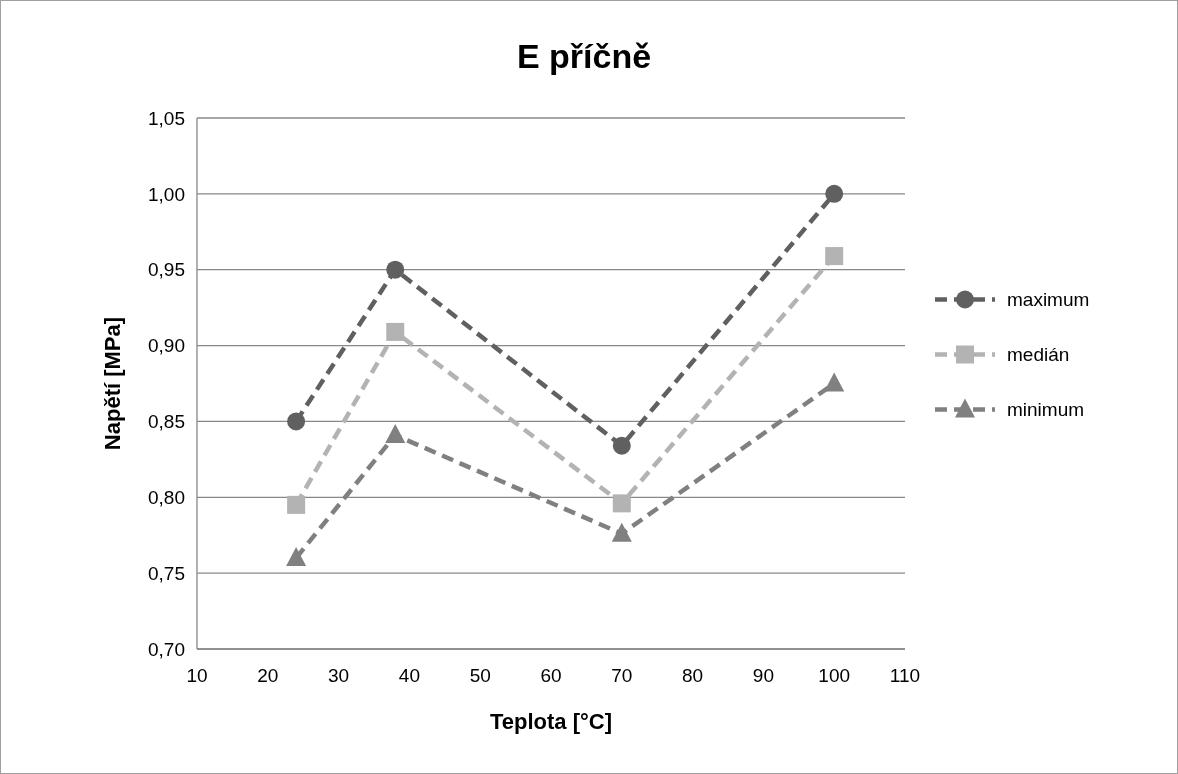  I want to click on x-tick-label: 30, so click(339, 675).